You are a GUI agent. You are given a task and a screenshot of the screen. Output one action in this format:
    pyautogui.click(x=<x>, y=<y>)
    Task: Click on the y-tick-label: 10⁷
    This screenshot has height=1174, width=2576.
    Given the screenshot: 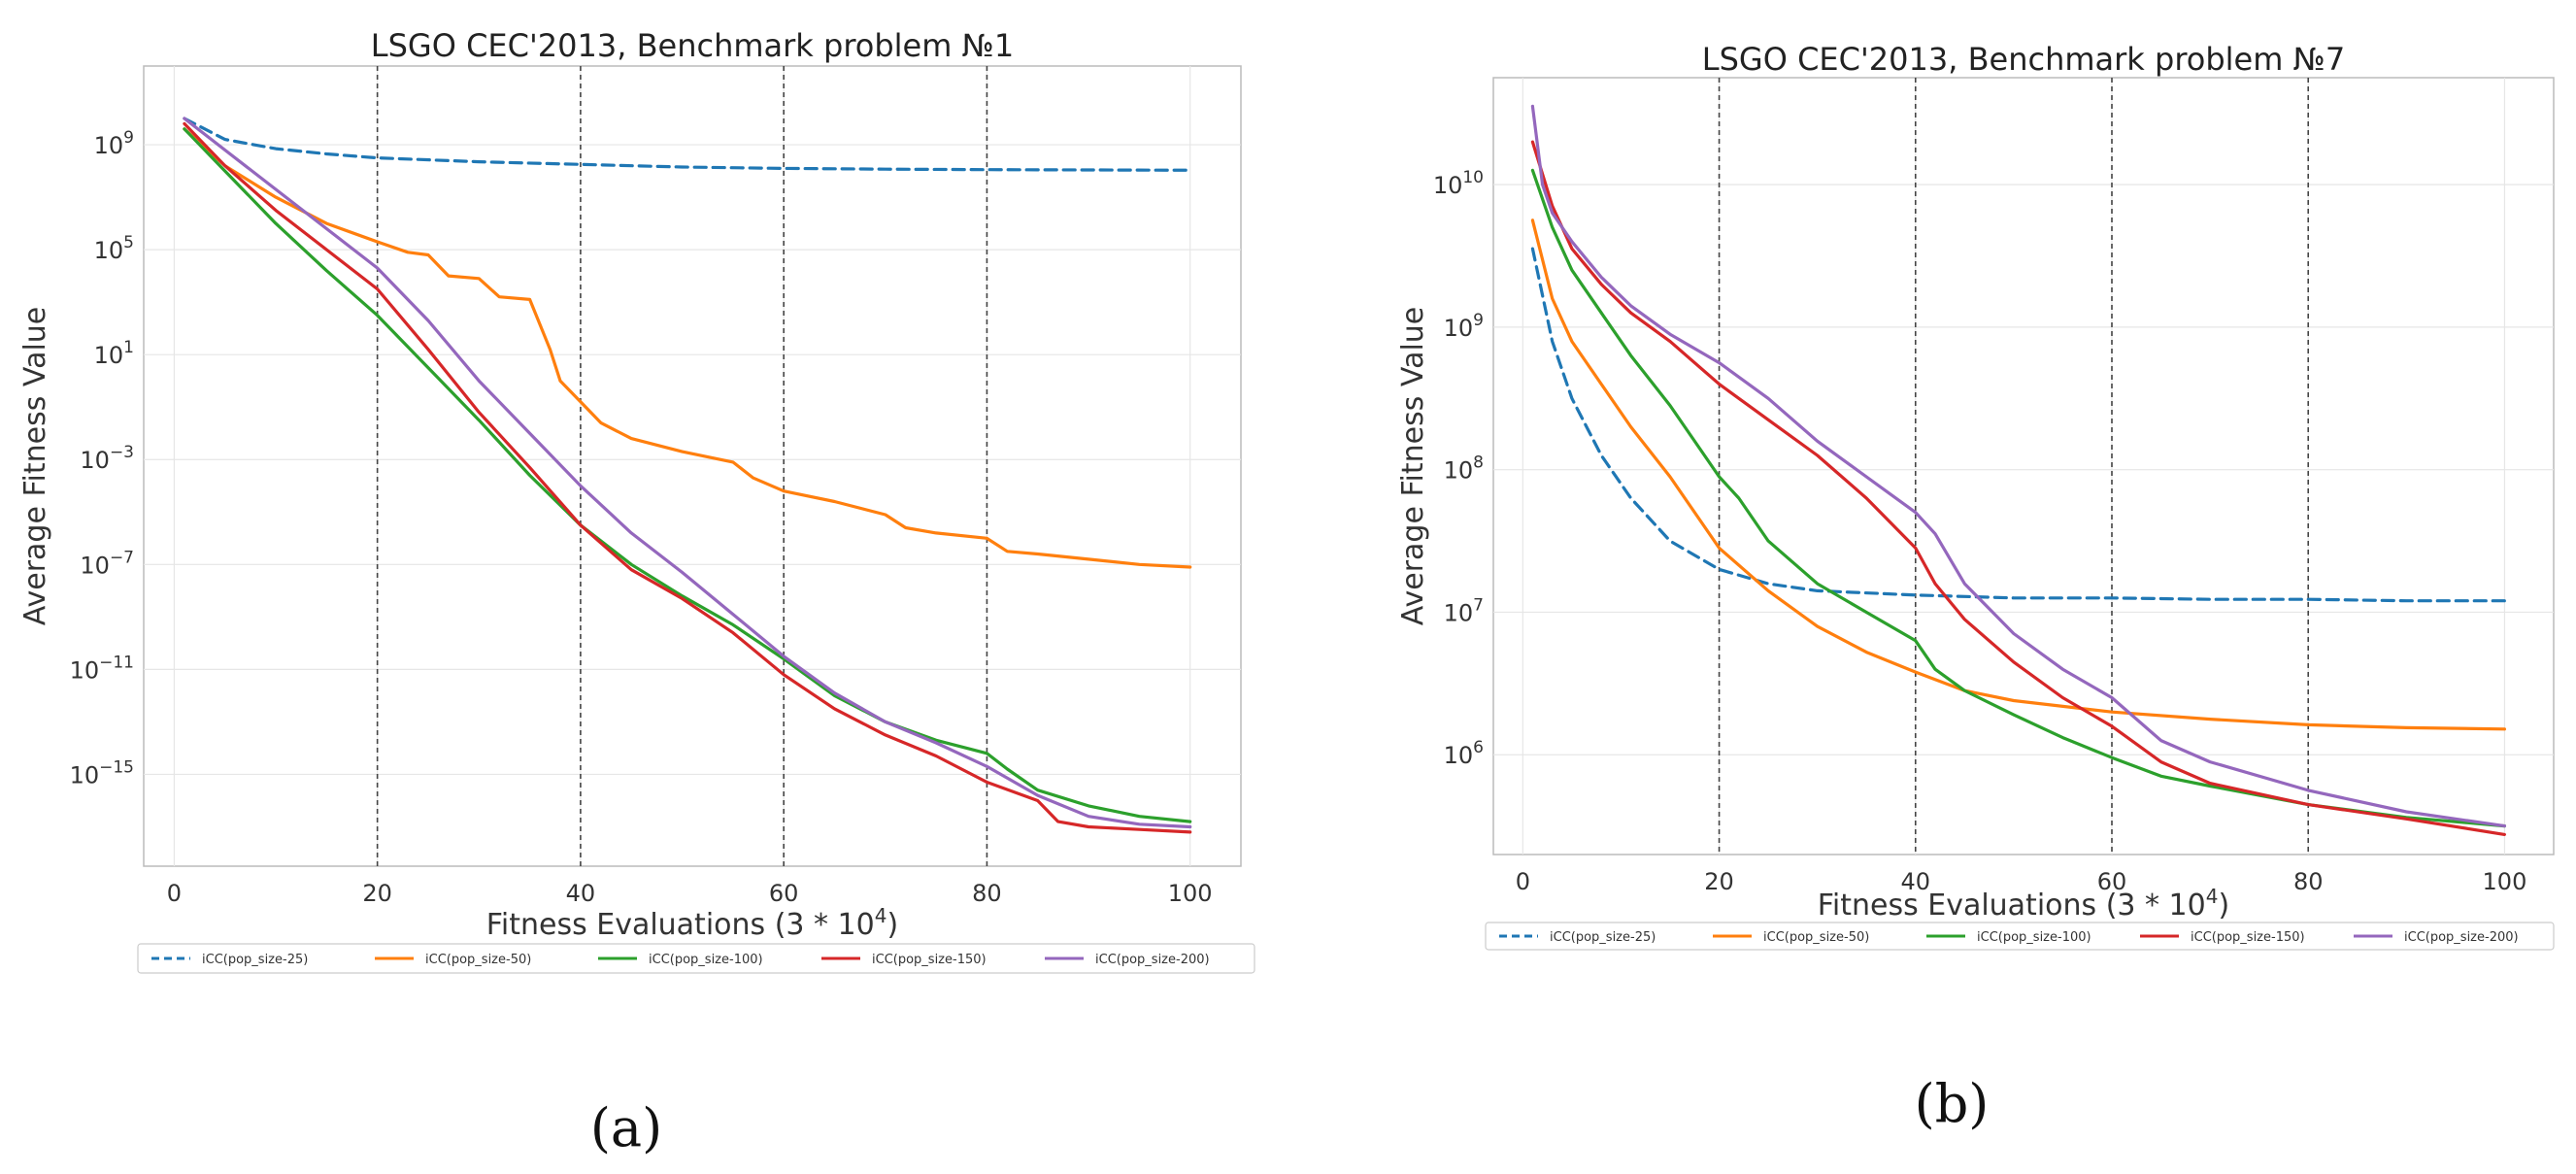 What is the action you would take?
    pyautogui.click(x=1464, y=611)
    